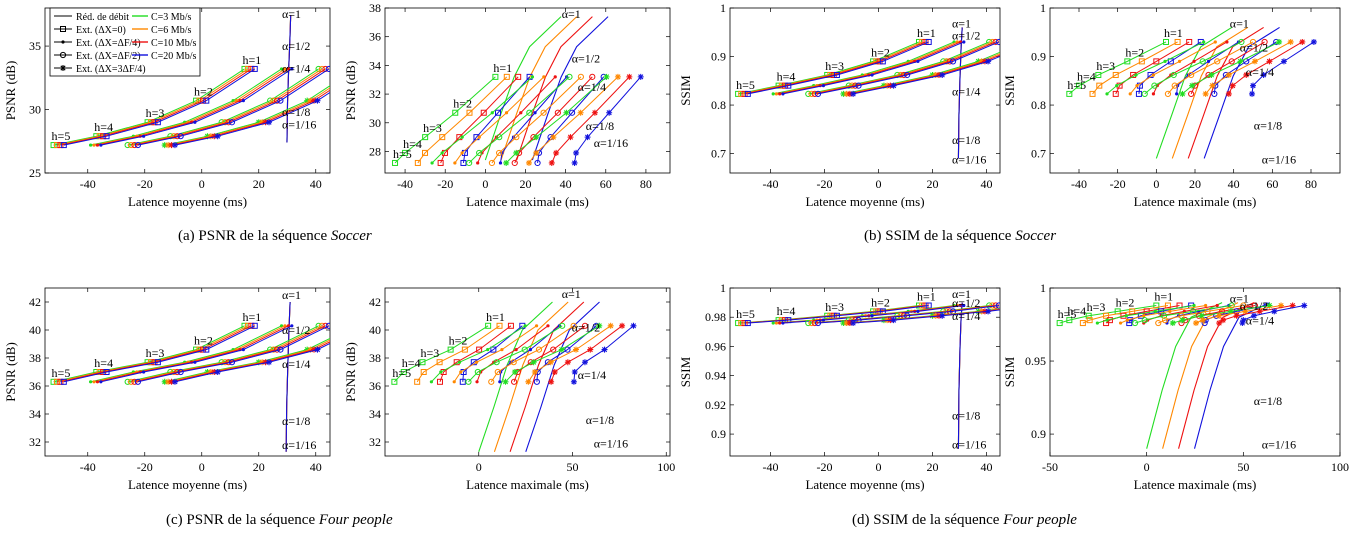  What do you see at coordinates (375, 151) in the screenshot?
I see `y-tick-label: 28` at bounding box center [375, 151].